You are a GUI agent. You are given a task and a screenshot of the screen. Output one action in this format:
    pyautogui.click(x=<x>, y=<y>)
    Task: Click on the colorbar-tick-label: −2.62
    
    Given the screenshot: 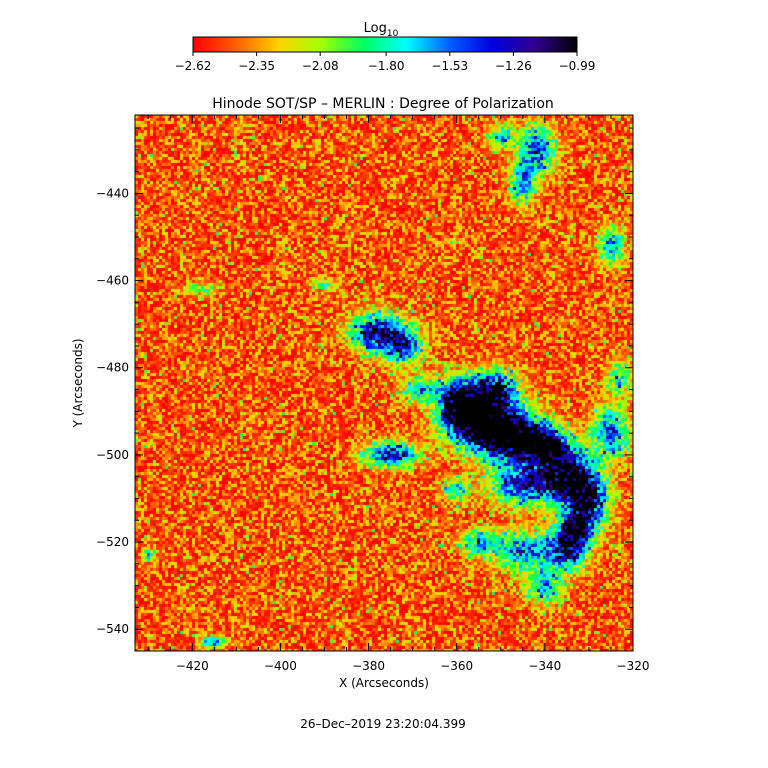 What is the action you would take?
    pyautogui.click(x=193, y=66)
    